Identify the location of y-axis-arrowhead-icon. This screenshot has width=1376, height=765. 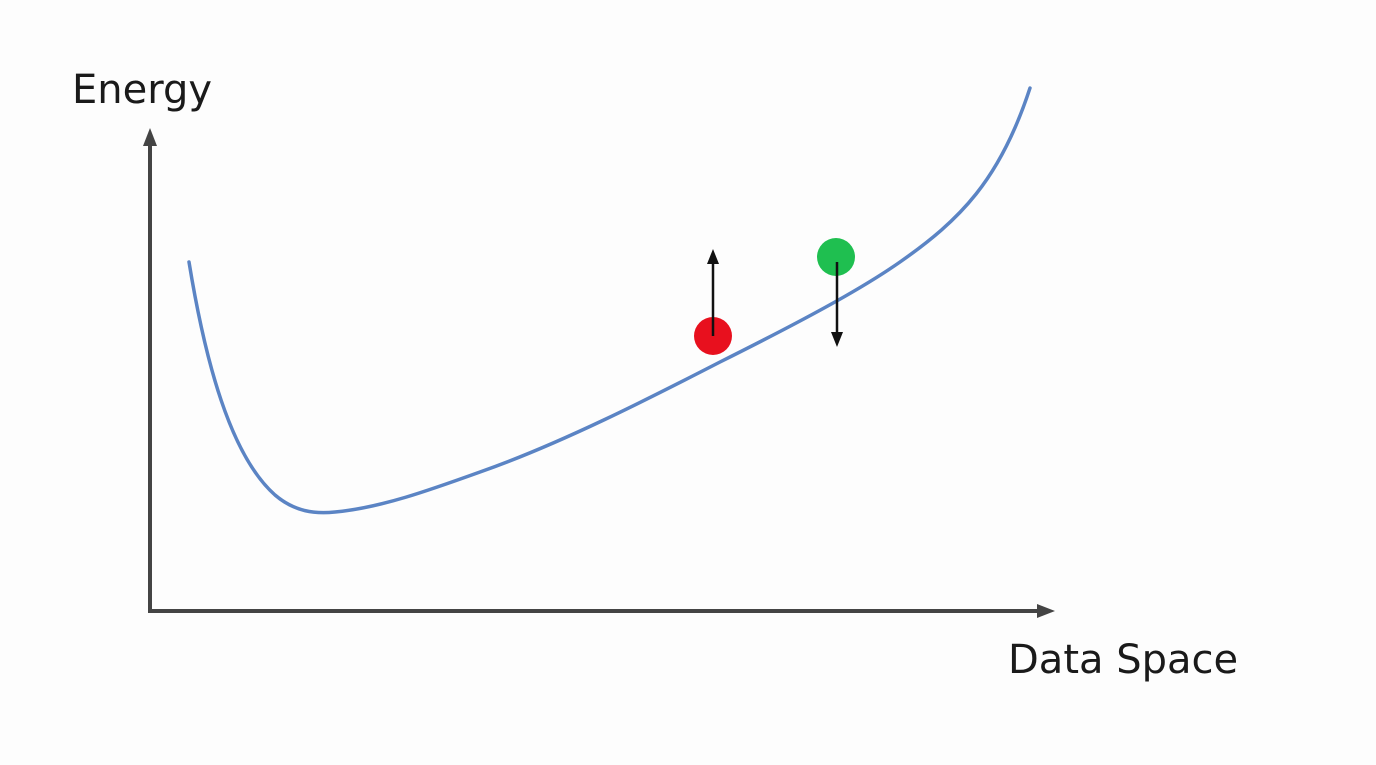
(150, 137).